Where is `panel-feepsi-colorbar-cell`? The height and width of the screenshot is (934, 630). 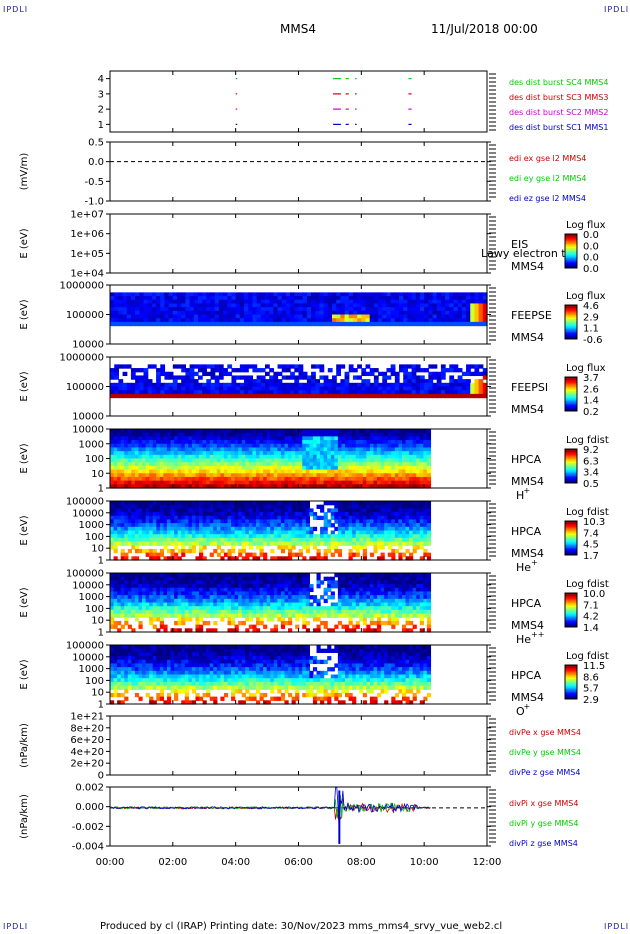
panel-feepsi-colorbar-cell is located at coordinates (571, 382).